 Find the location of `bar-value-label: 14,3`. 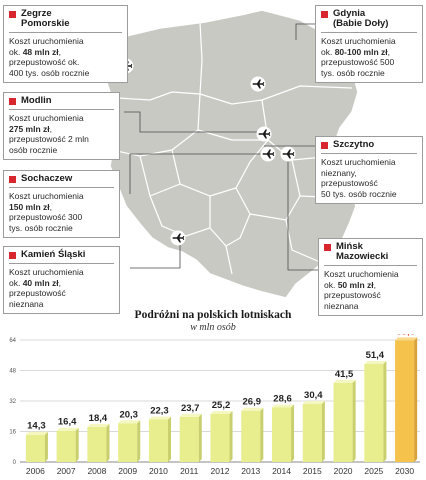

bar-value-label: 14,3 is located at coordinates (36, 426).